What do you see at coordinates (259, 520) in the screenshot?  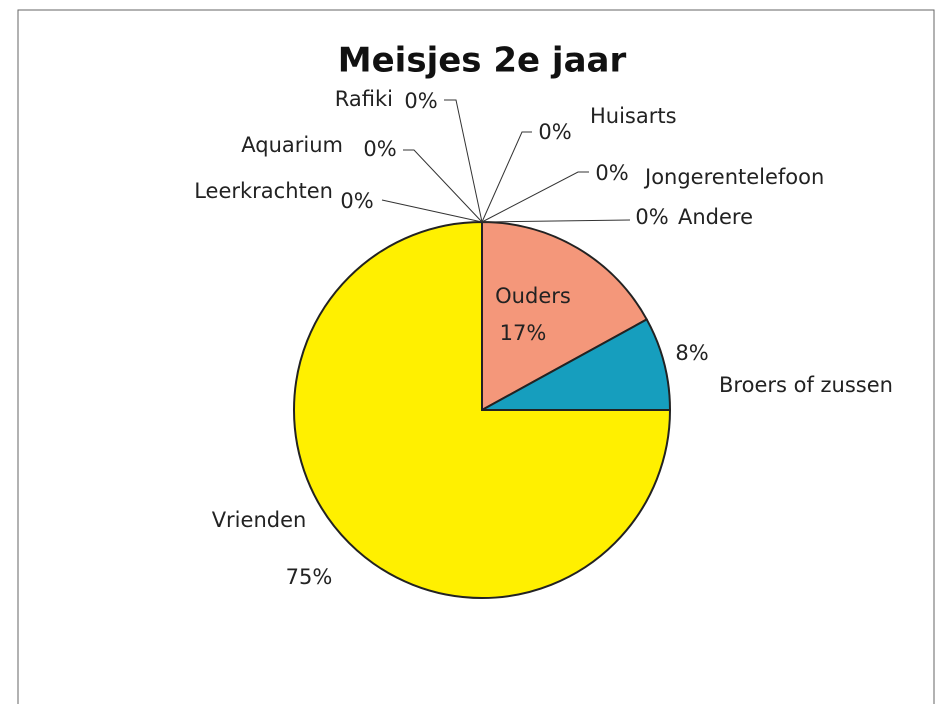 I see `slice-label: Vrienden` at bounding box center [259, 520].